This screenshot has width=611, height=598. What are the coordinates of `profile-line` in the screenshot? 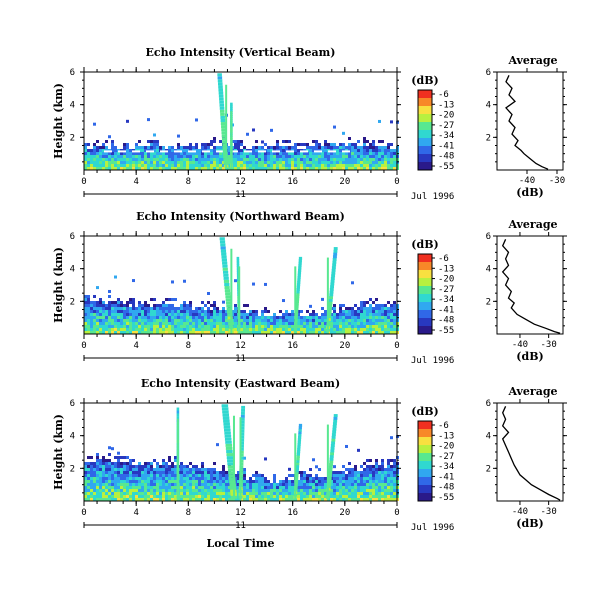 It's located at (531, 453).